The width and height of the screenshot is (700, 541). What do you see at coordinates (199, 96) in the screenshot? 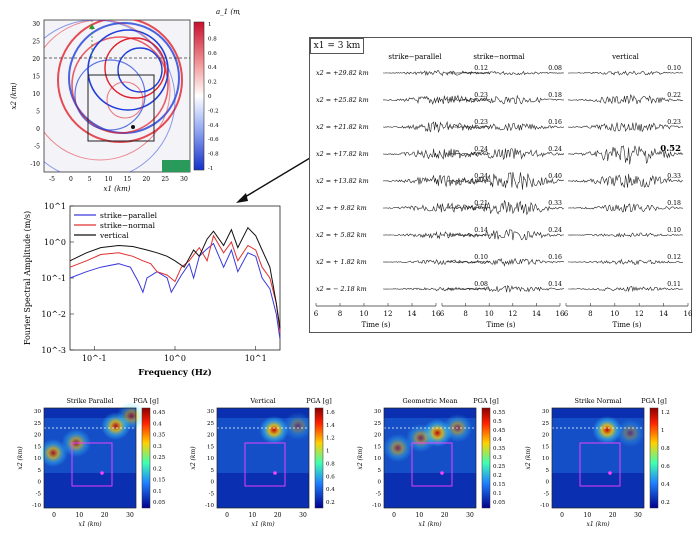
I see `snapshot-colorbar` at bounding box center [199, 96].